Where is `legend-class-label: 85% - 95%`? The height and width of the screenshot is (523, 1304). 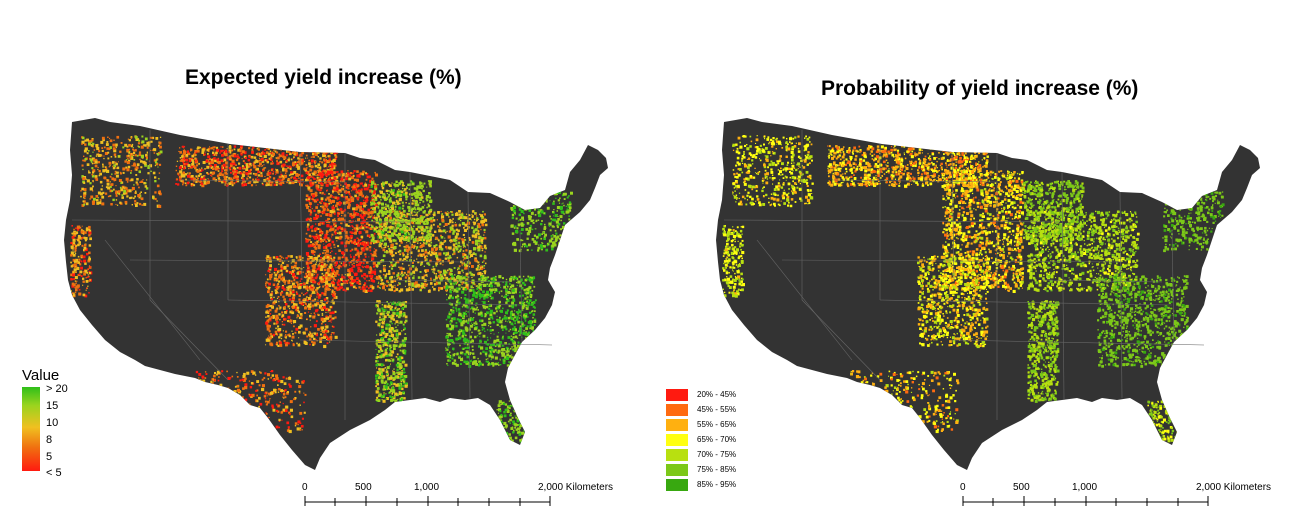 legend-class-label: 85% - 95% is located at coordinates (717, 484).